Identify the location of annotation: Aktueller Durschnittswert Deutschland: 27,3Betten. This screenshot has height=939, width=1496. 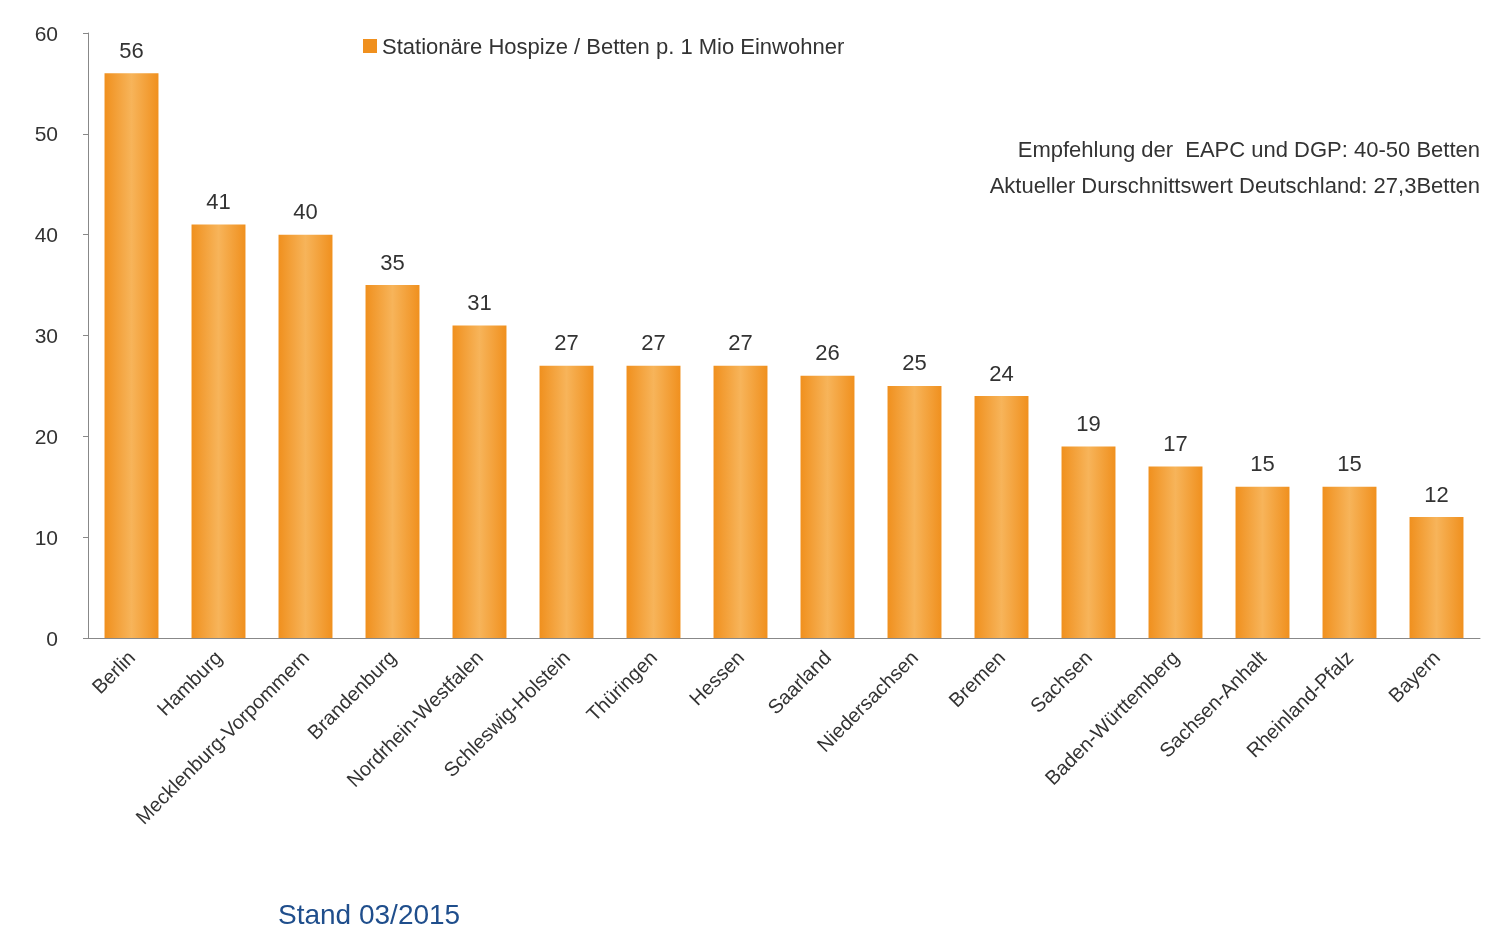
(1234, 185).